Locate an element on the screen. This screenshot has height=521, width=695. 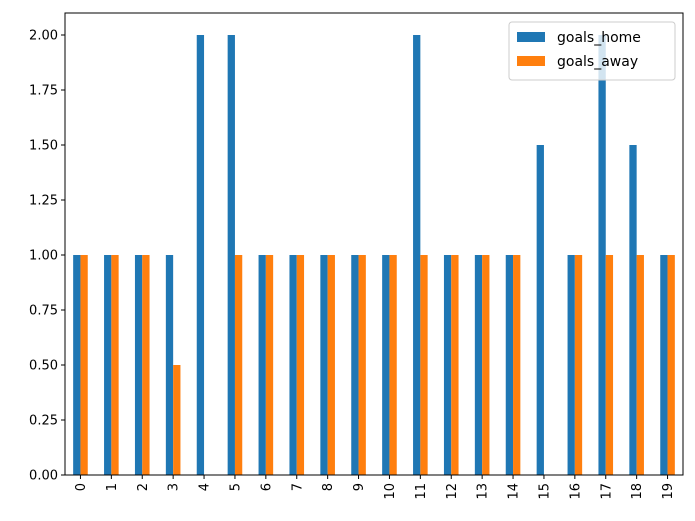
legend: goals_home goals_away is located at coordinates (592, 51).